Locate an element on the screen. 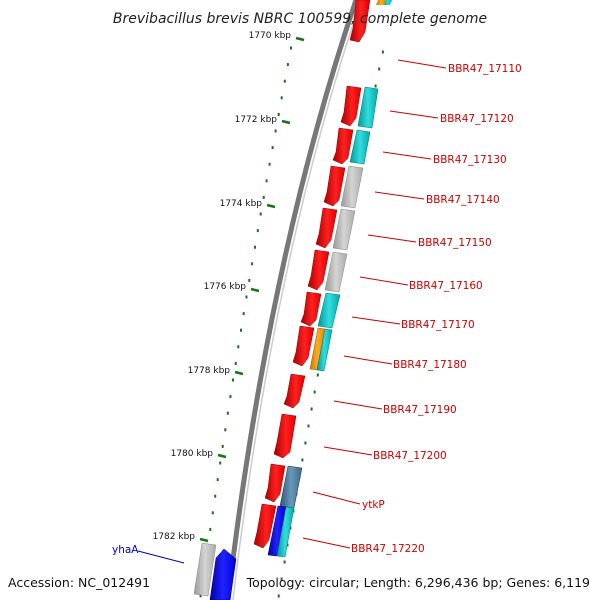  gene-label: BBR47_17220 is located at coordinates (388, 549).